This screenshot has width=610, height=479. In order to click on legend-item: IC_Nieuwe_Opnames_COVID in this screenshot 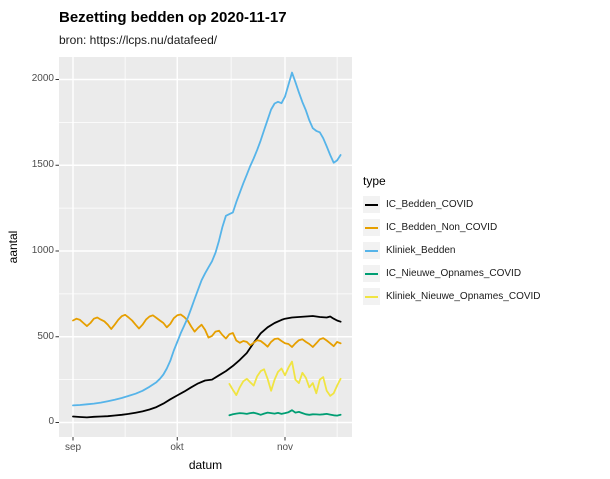, I will do `click(452, 273)`.